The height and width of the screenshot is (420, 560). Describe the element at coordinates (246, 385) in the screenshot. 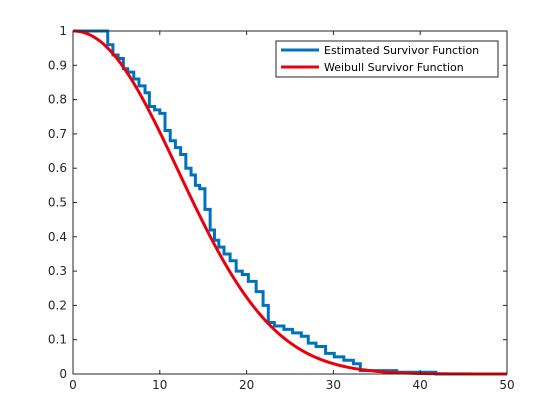

I see `x-tick-label: 20` at that location.